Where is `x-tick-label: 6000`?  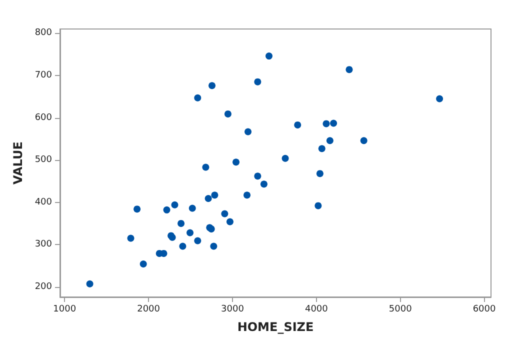
x-tick-label: 6000 is located at coordinates (484, 309).